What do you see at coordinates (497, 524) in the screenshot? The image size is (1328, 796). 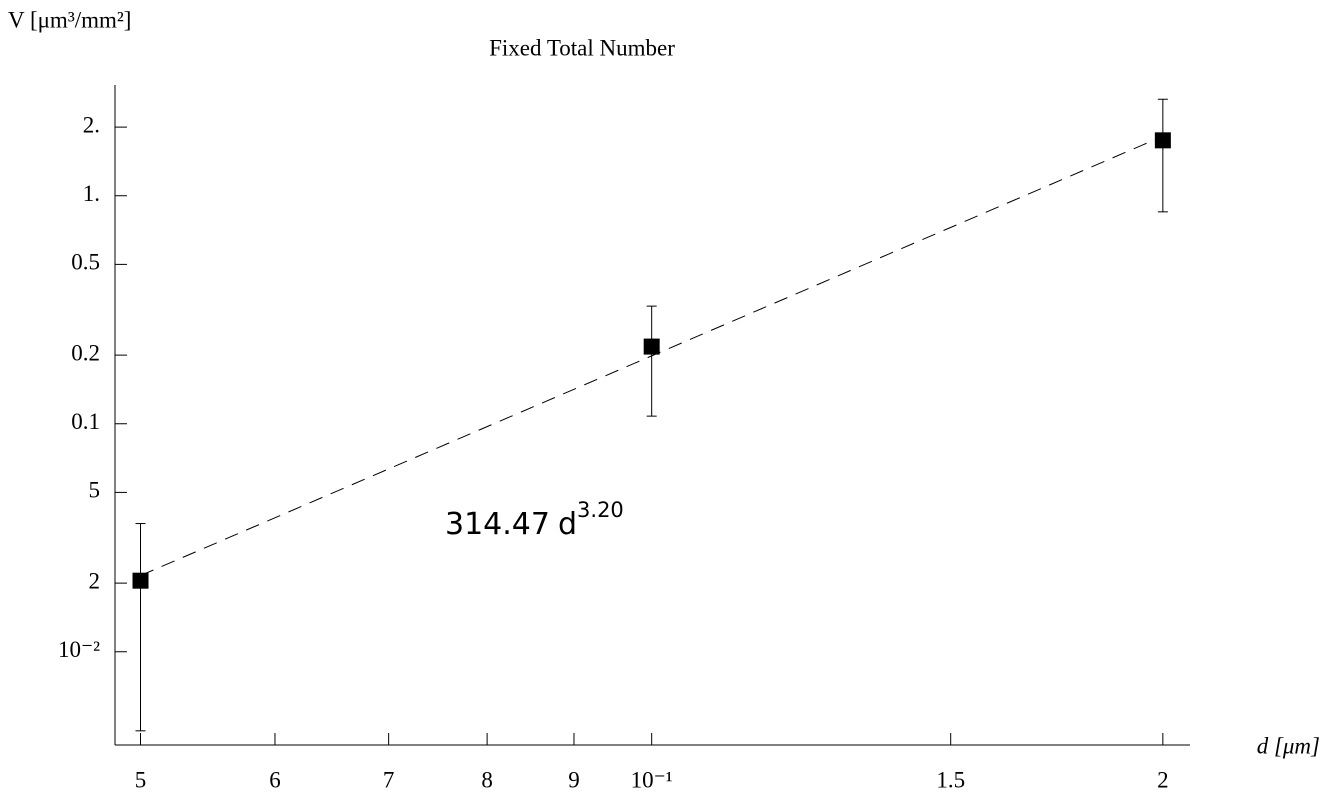 I see `fit-coefficient: 314.47` at bounding box center [497, 524].